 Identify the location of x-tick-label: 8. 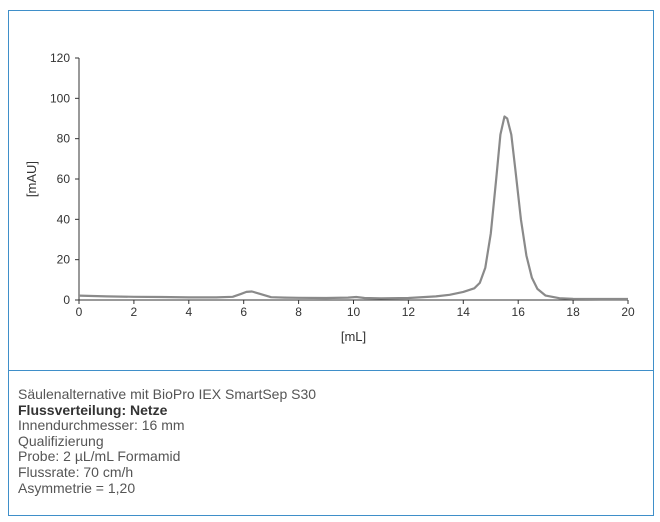
(298, 312).